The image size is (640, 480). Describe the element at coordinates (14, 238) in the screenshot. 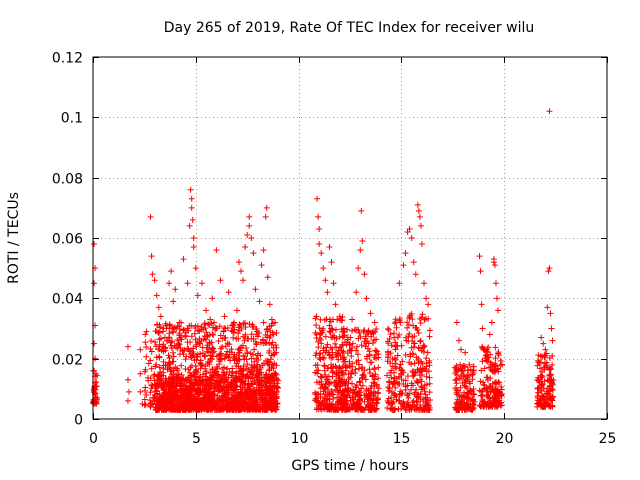

I see `y-axis-label: ROTI / TECUs` at that location.